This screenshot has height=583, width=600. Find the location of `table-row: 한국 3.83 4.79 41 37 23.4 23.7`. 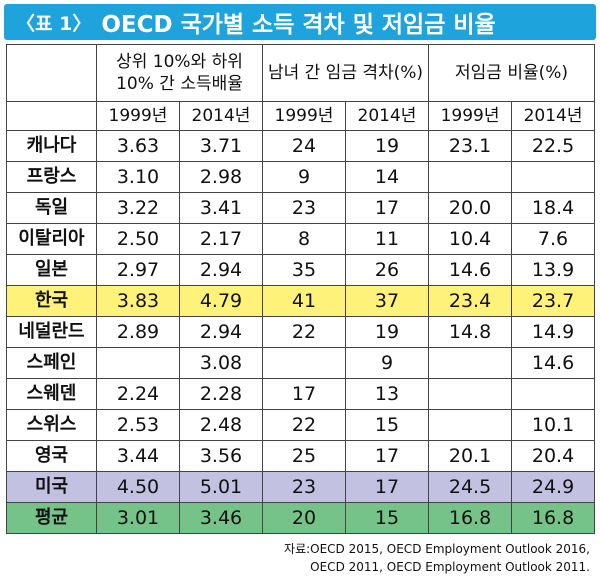

table-row: 한국 3.83 4.79 41 37 23.4 23.7 is located at coordinates (301, 301).